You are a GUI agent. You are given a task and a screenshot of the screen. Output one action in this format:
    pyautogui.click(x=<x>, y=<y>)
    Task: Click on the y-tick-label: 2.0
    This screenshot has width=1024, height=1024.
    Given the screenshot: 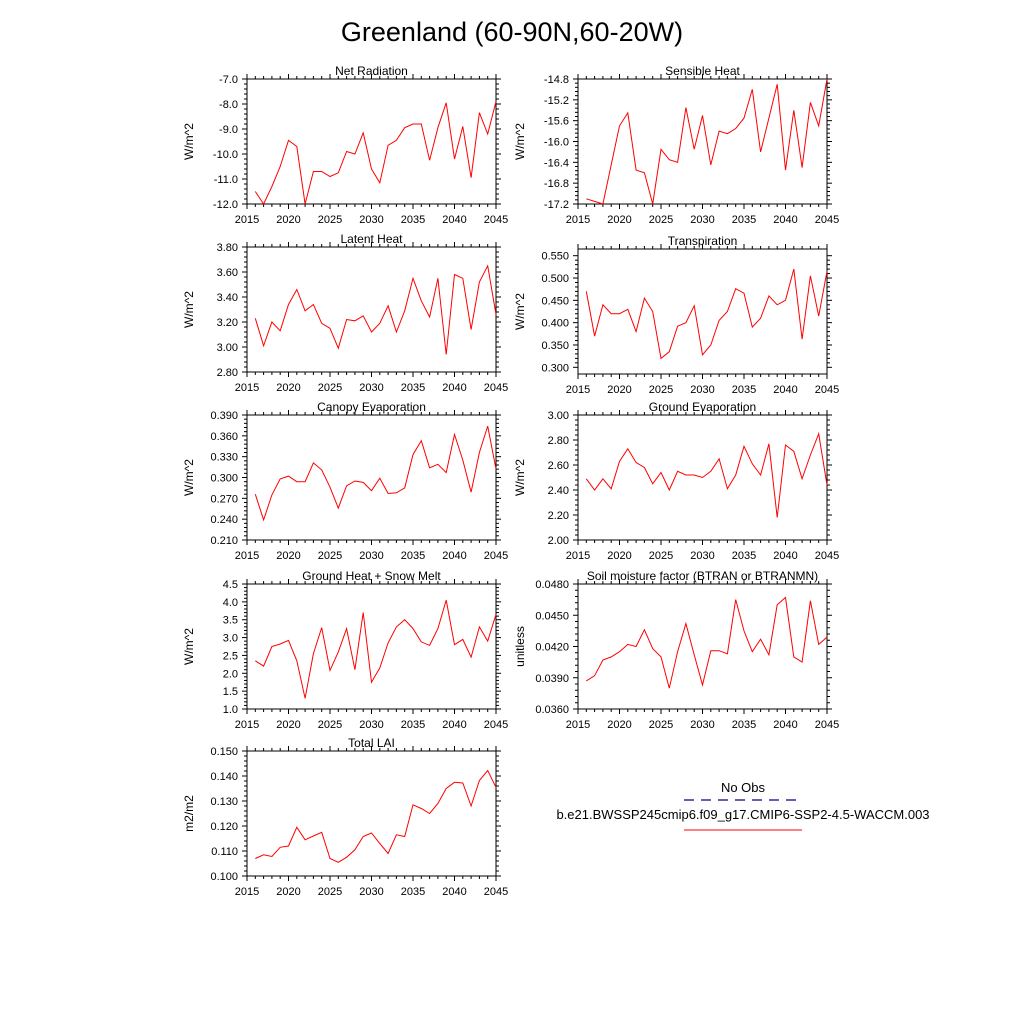 What is the action you would take?
    pyautogui.click(x=230, y=674)
    